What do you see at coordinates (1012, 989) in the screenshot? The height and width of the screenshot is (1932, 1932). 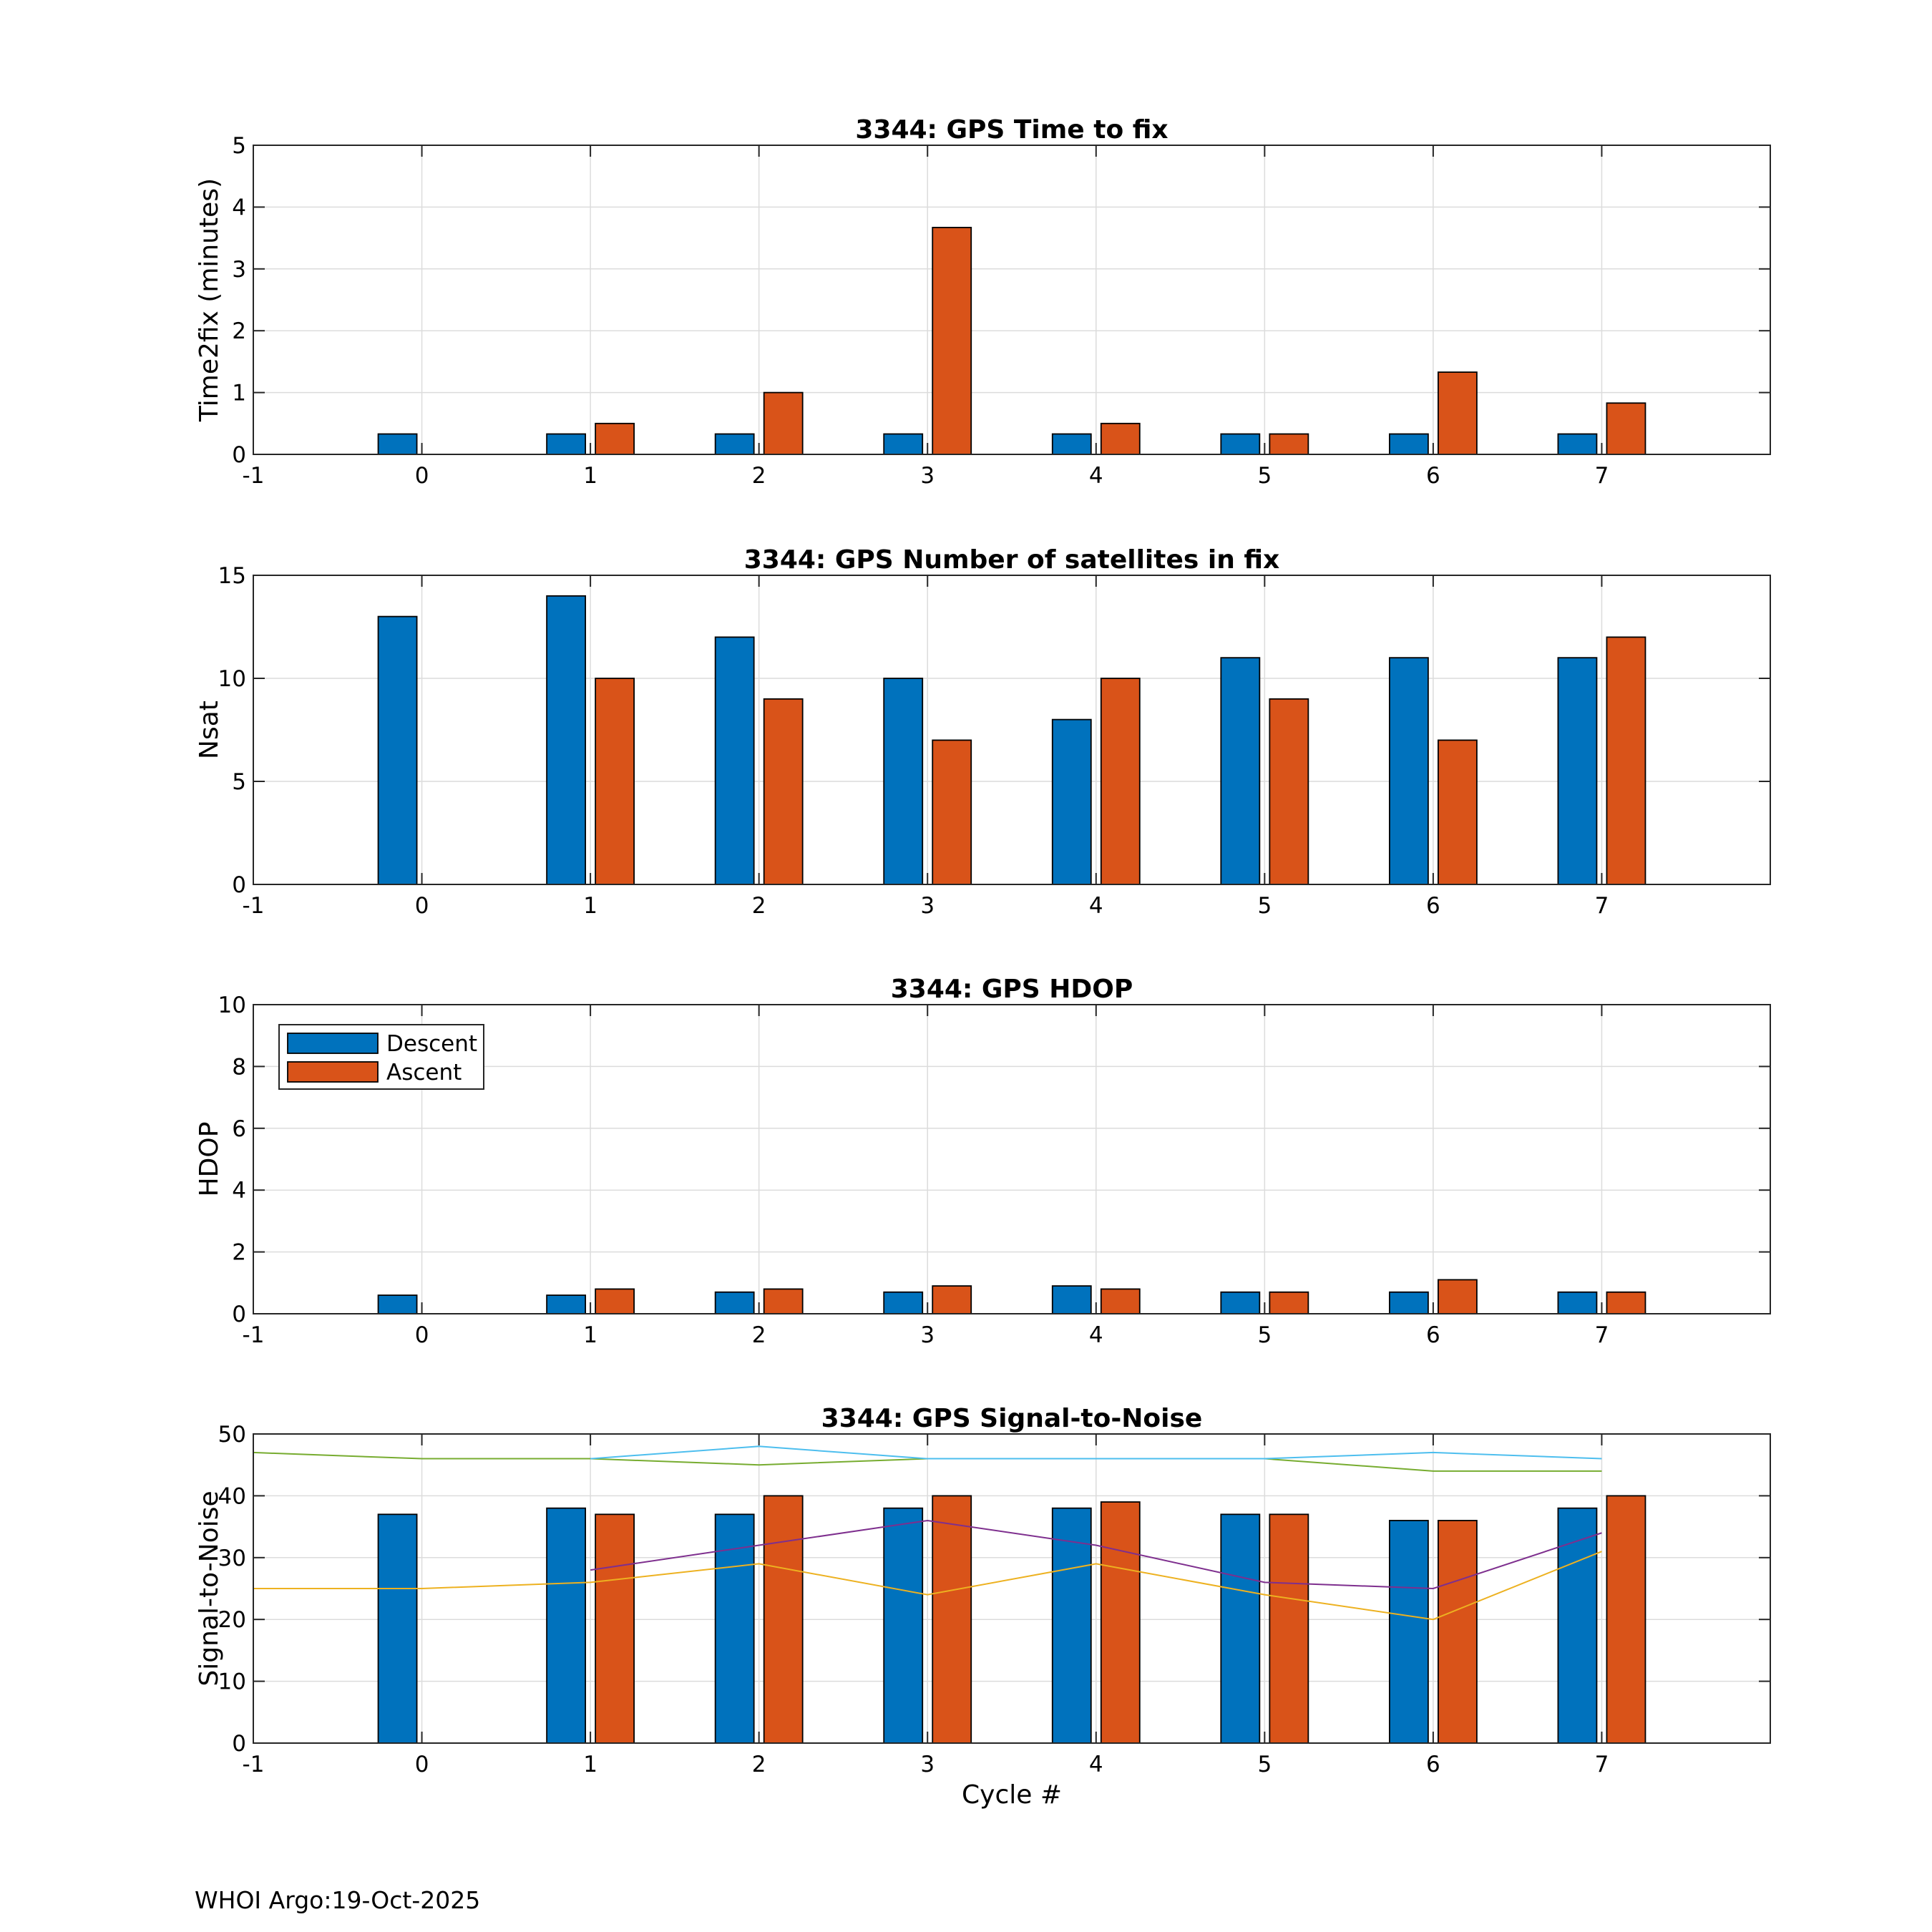 I see `chart-title: 3344: GPS HDOP` at bounding box center [1012, 989].